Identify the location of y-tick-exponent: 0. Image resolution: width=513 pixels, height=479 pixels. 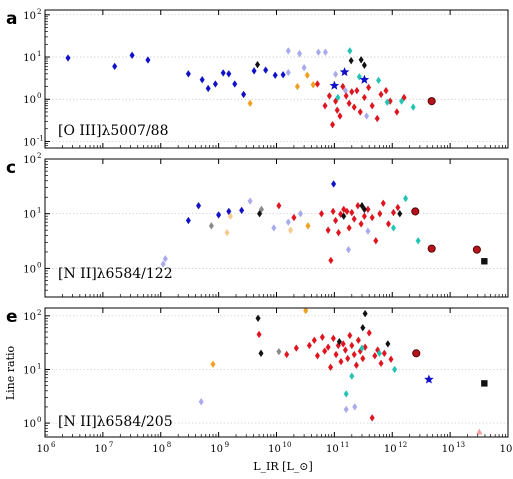
(39, 265).